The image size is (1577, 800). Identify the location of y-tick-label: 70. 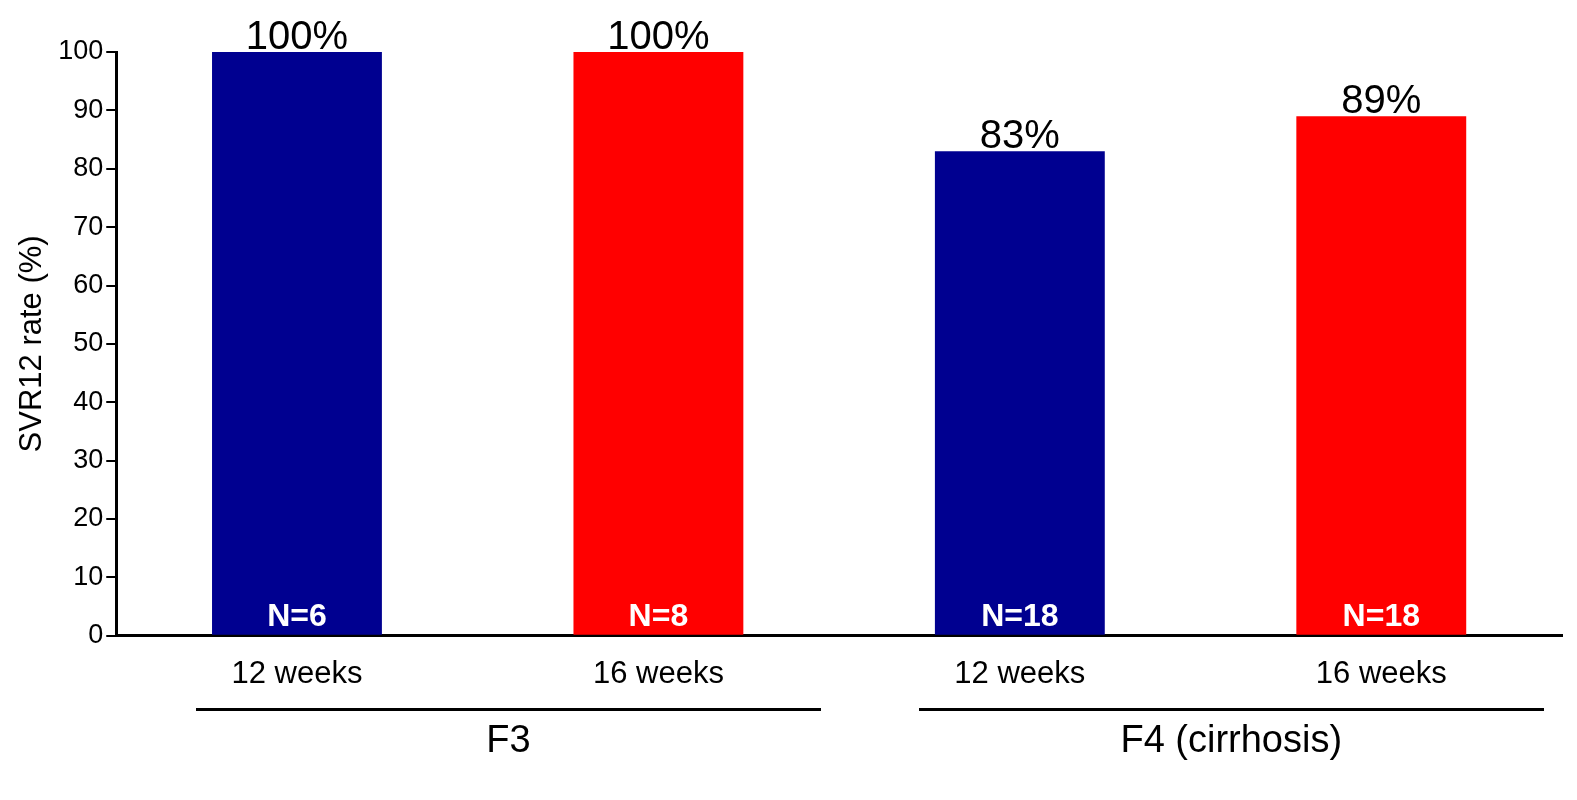
(88, 225).